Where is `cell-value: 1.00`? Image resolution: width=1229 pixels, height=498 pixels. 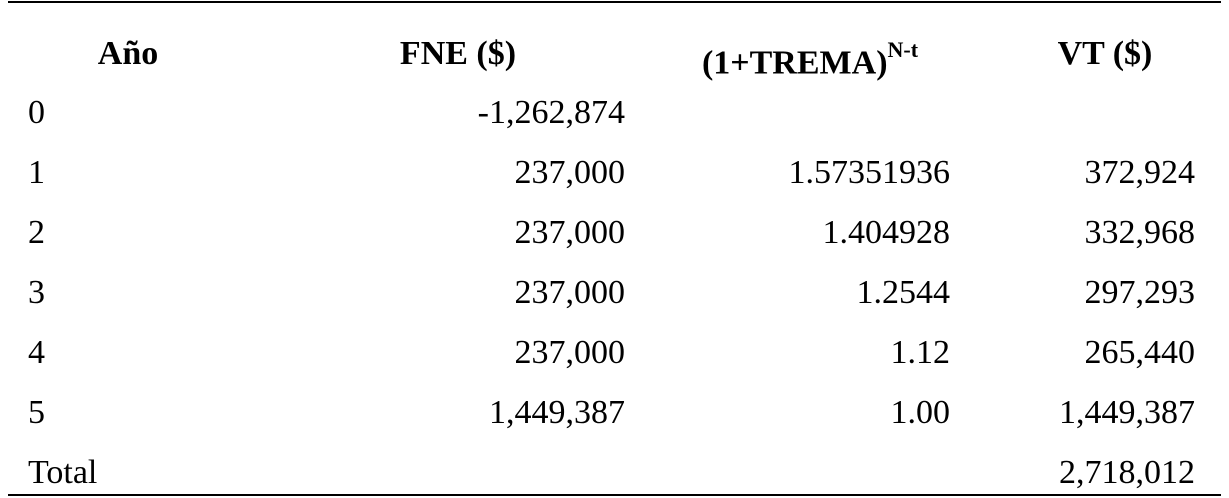
cell-value: 1.00 is located at coordinates (920, 412).